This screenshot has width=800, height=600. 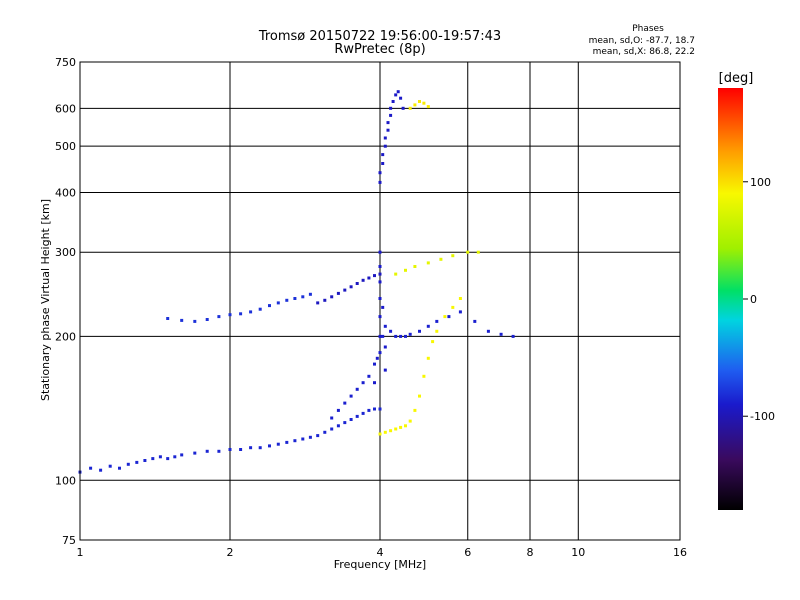 I want to click on phases-line-x: mean, sd,X: 86.8, 22.2, so click(x=644, y=52).